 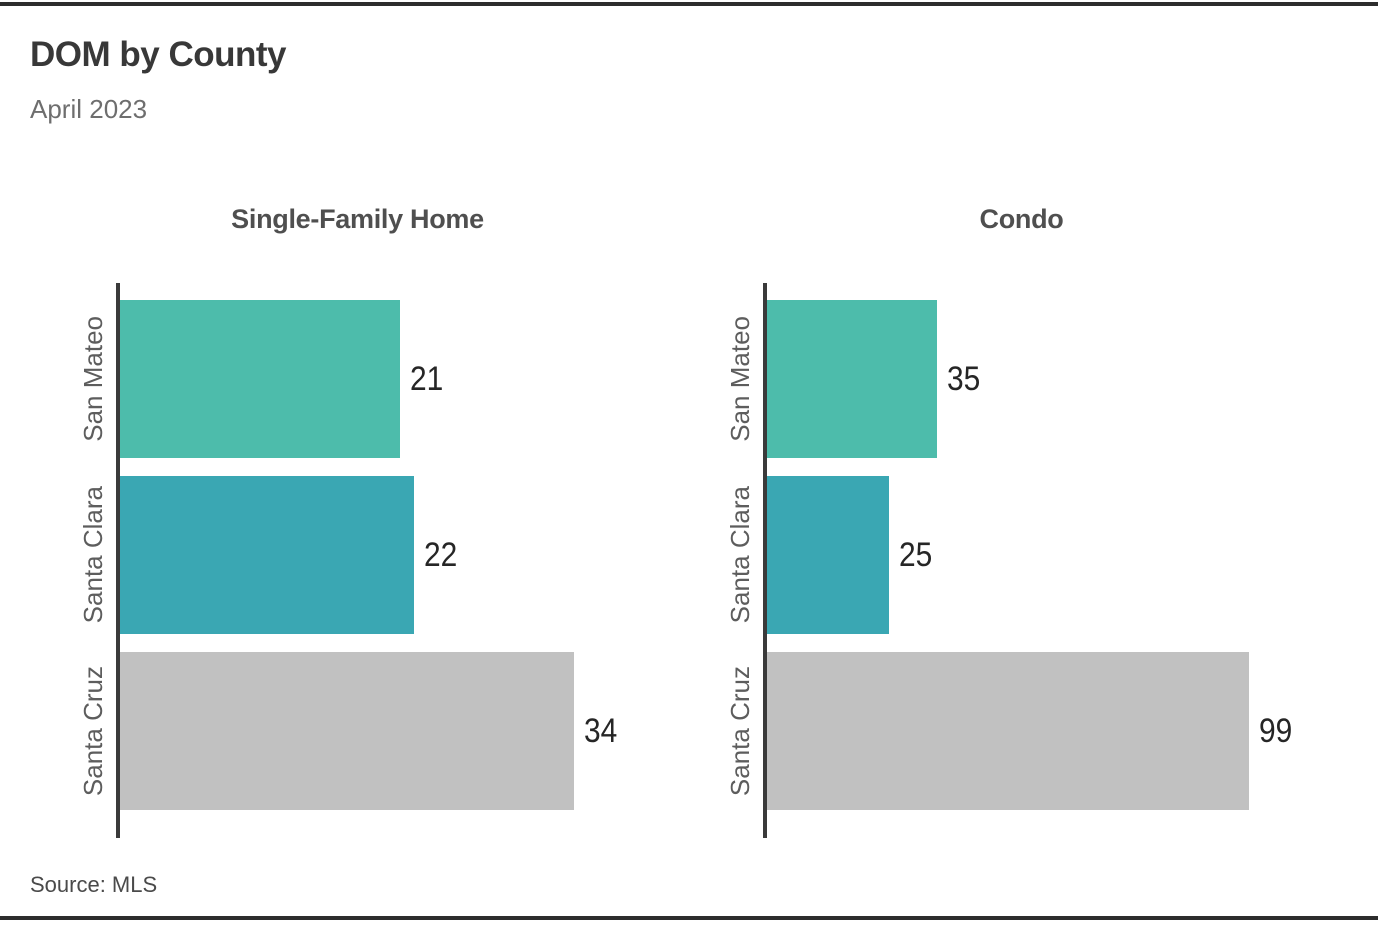 I want to click on bar-cell: 22, so click(x=390, y=555).